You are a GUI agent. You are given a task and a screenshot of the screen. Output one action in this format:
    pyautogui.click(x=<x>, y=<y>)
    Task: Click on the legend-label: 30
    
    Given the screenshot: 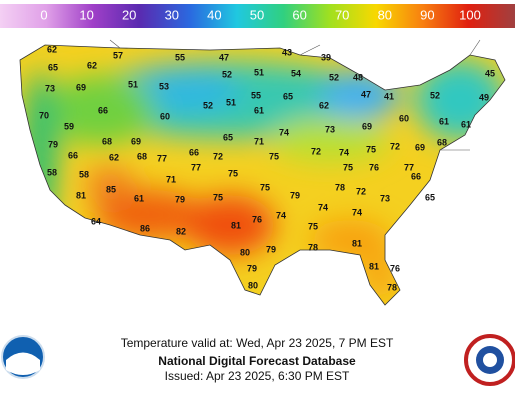 What is the action you would take?
    pyautogui.click(x=172, y=14)
    